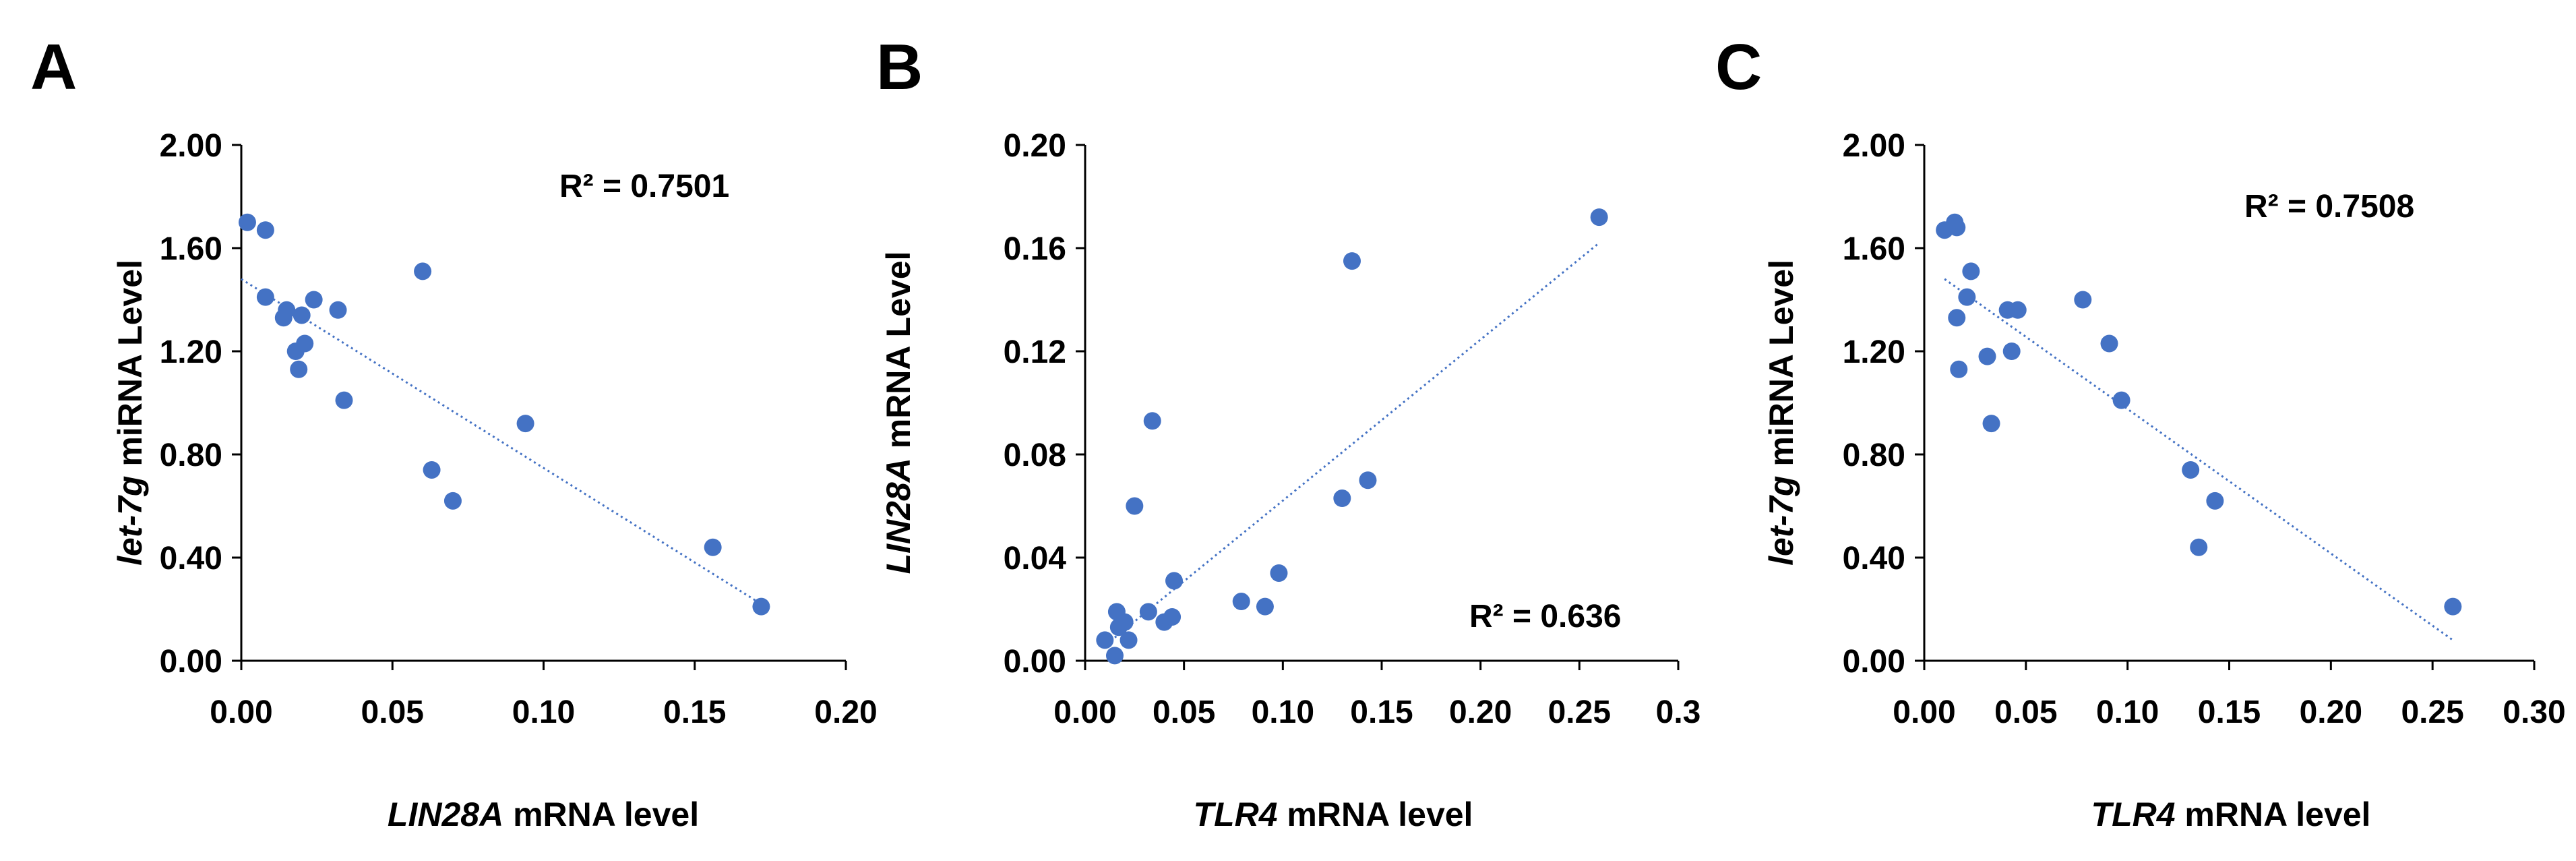 The height and width of the screenshot is (861, 2576). Describe the element at coordinates (191, 456) in the screenshot. I see `y-tick-label-a: 0.80` at that location.